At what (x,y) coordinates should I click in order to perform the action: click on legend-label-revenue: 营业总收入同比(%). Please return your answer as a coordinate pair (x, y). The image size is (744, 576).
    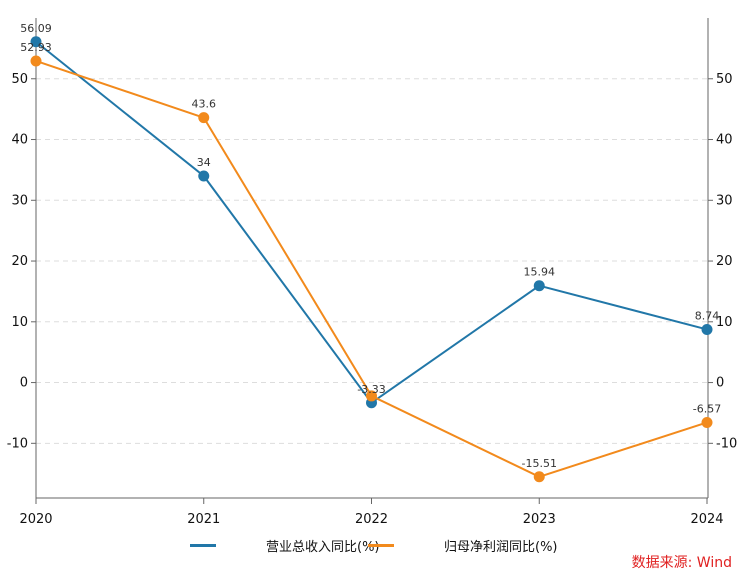
    Looking at the image, I should click on (323, 547).